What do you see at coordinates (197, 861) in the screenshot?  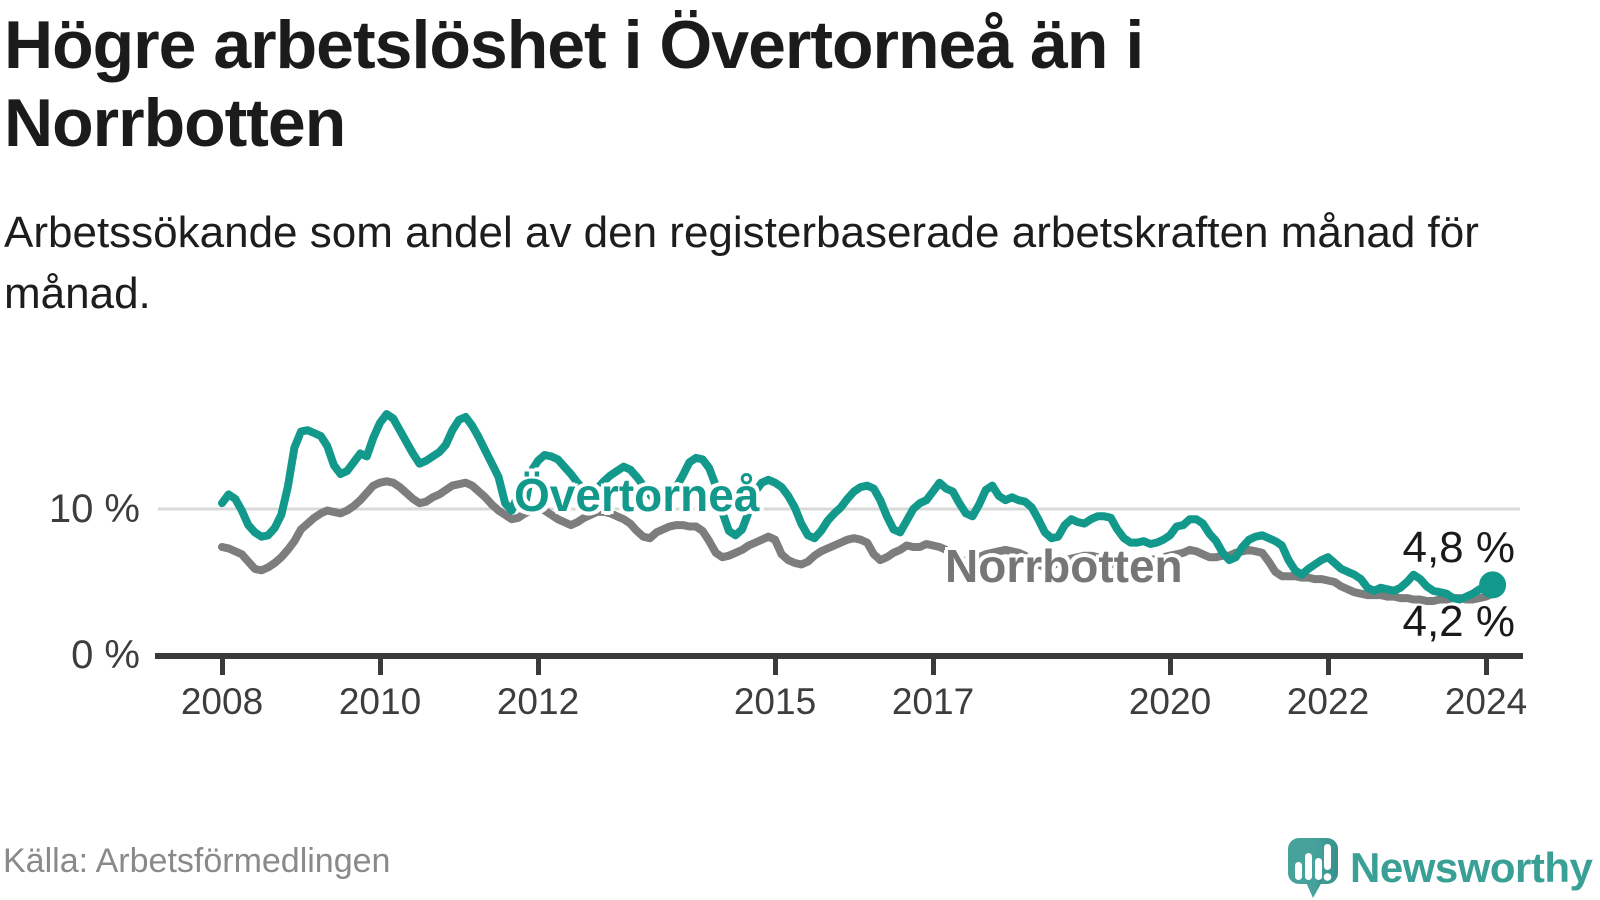 I see `source-note: Källa: Arbetsförmedlingen` at bounding box center [197, 861].